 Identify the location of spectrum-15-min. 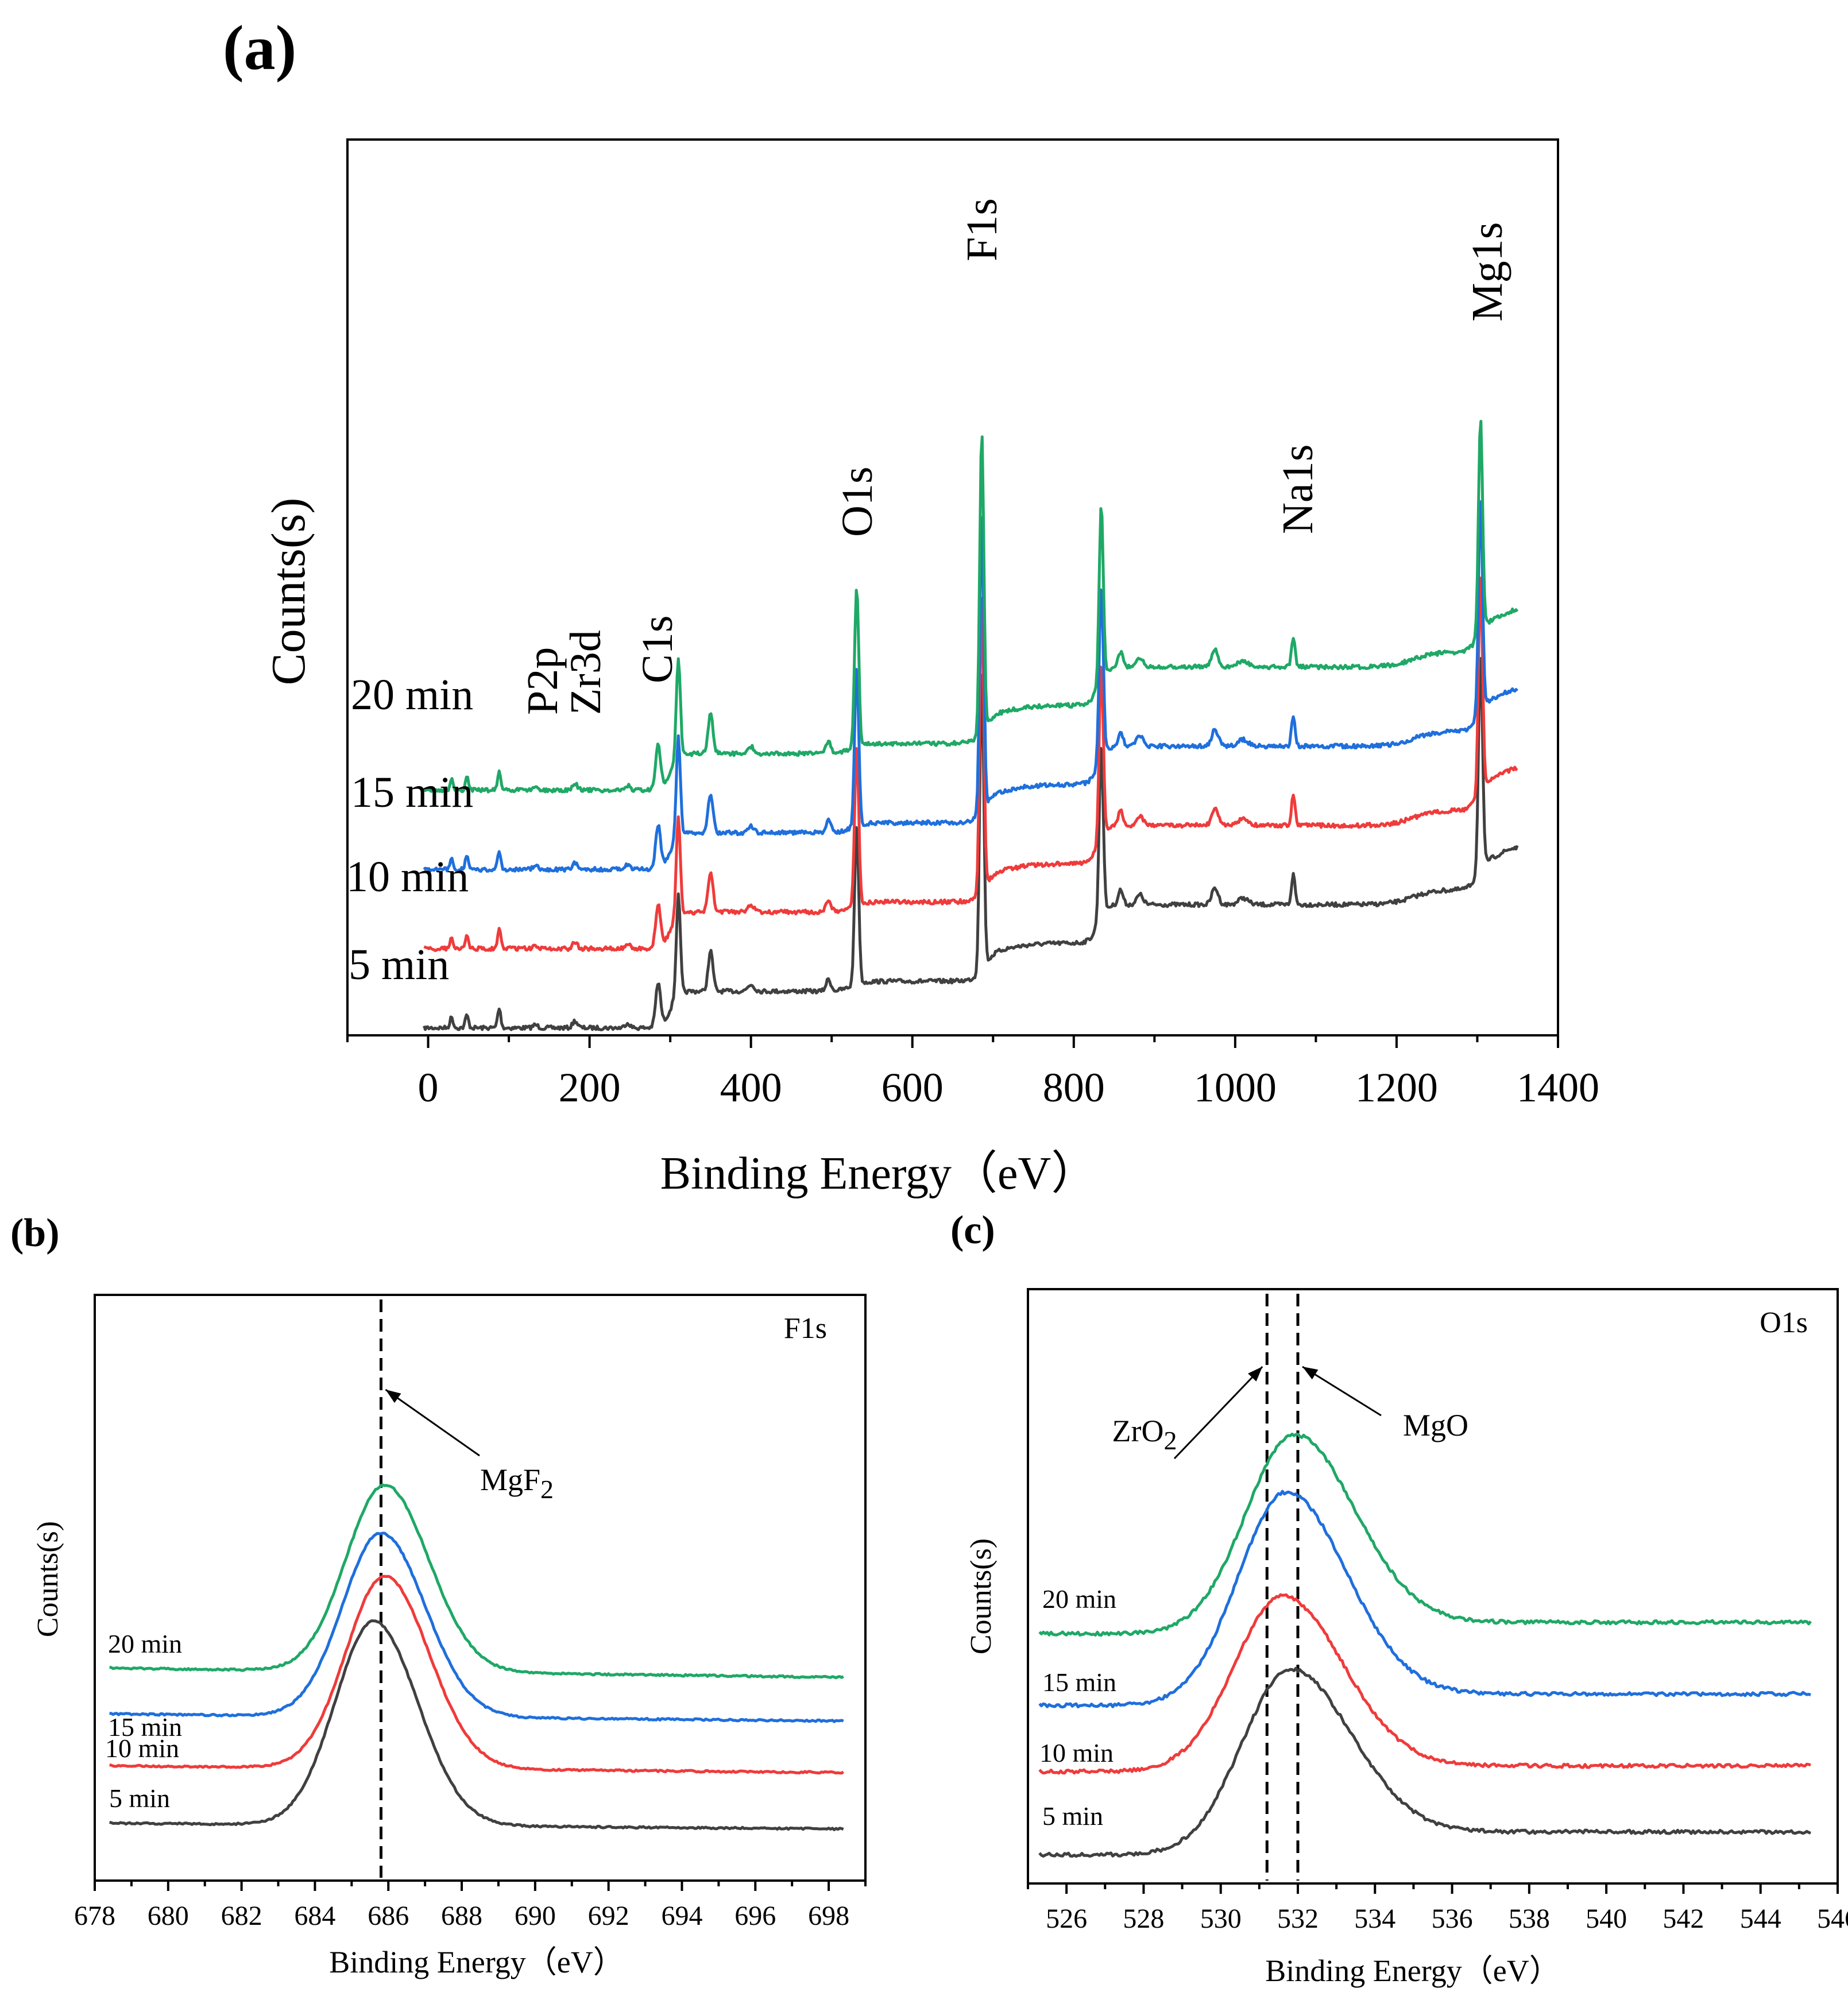
(970, 686).